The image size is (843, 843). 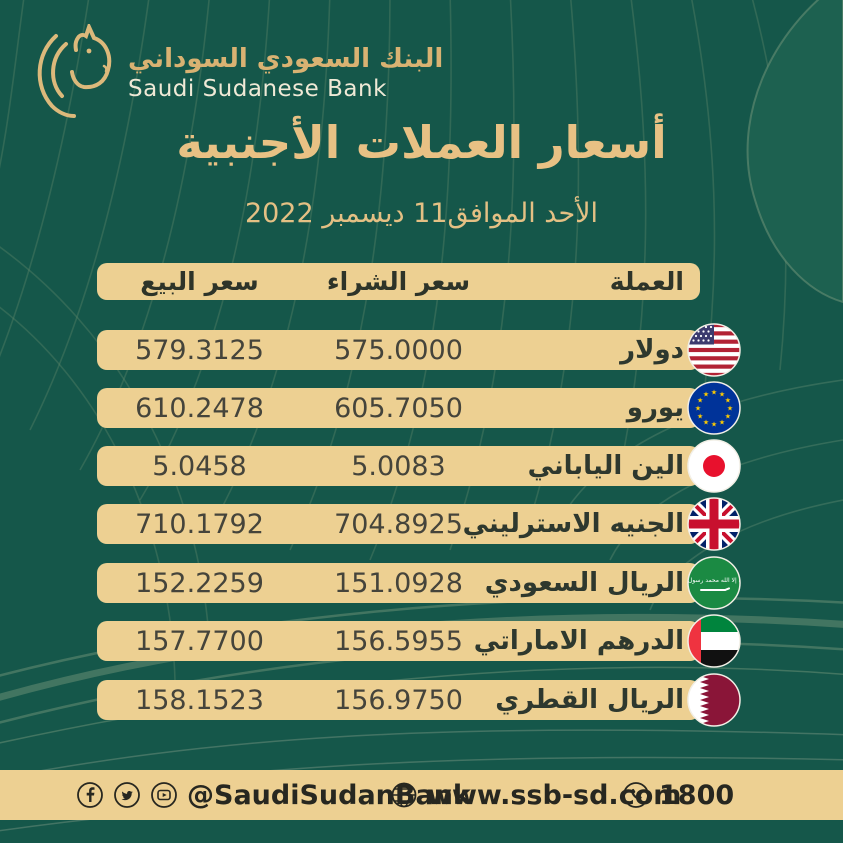 I want to click on website-url: www.ssb-sd.com, so click(x=554, y=795).